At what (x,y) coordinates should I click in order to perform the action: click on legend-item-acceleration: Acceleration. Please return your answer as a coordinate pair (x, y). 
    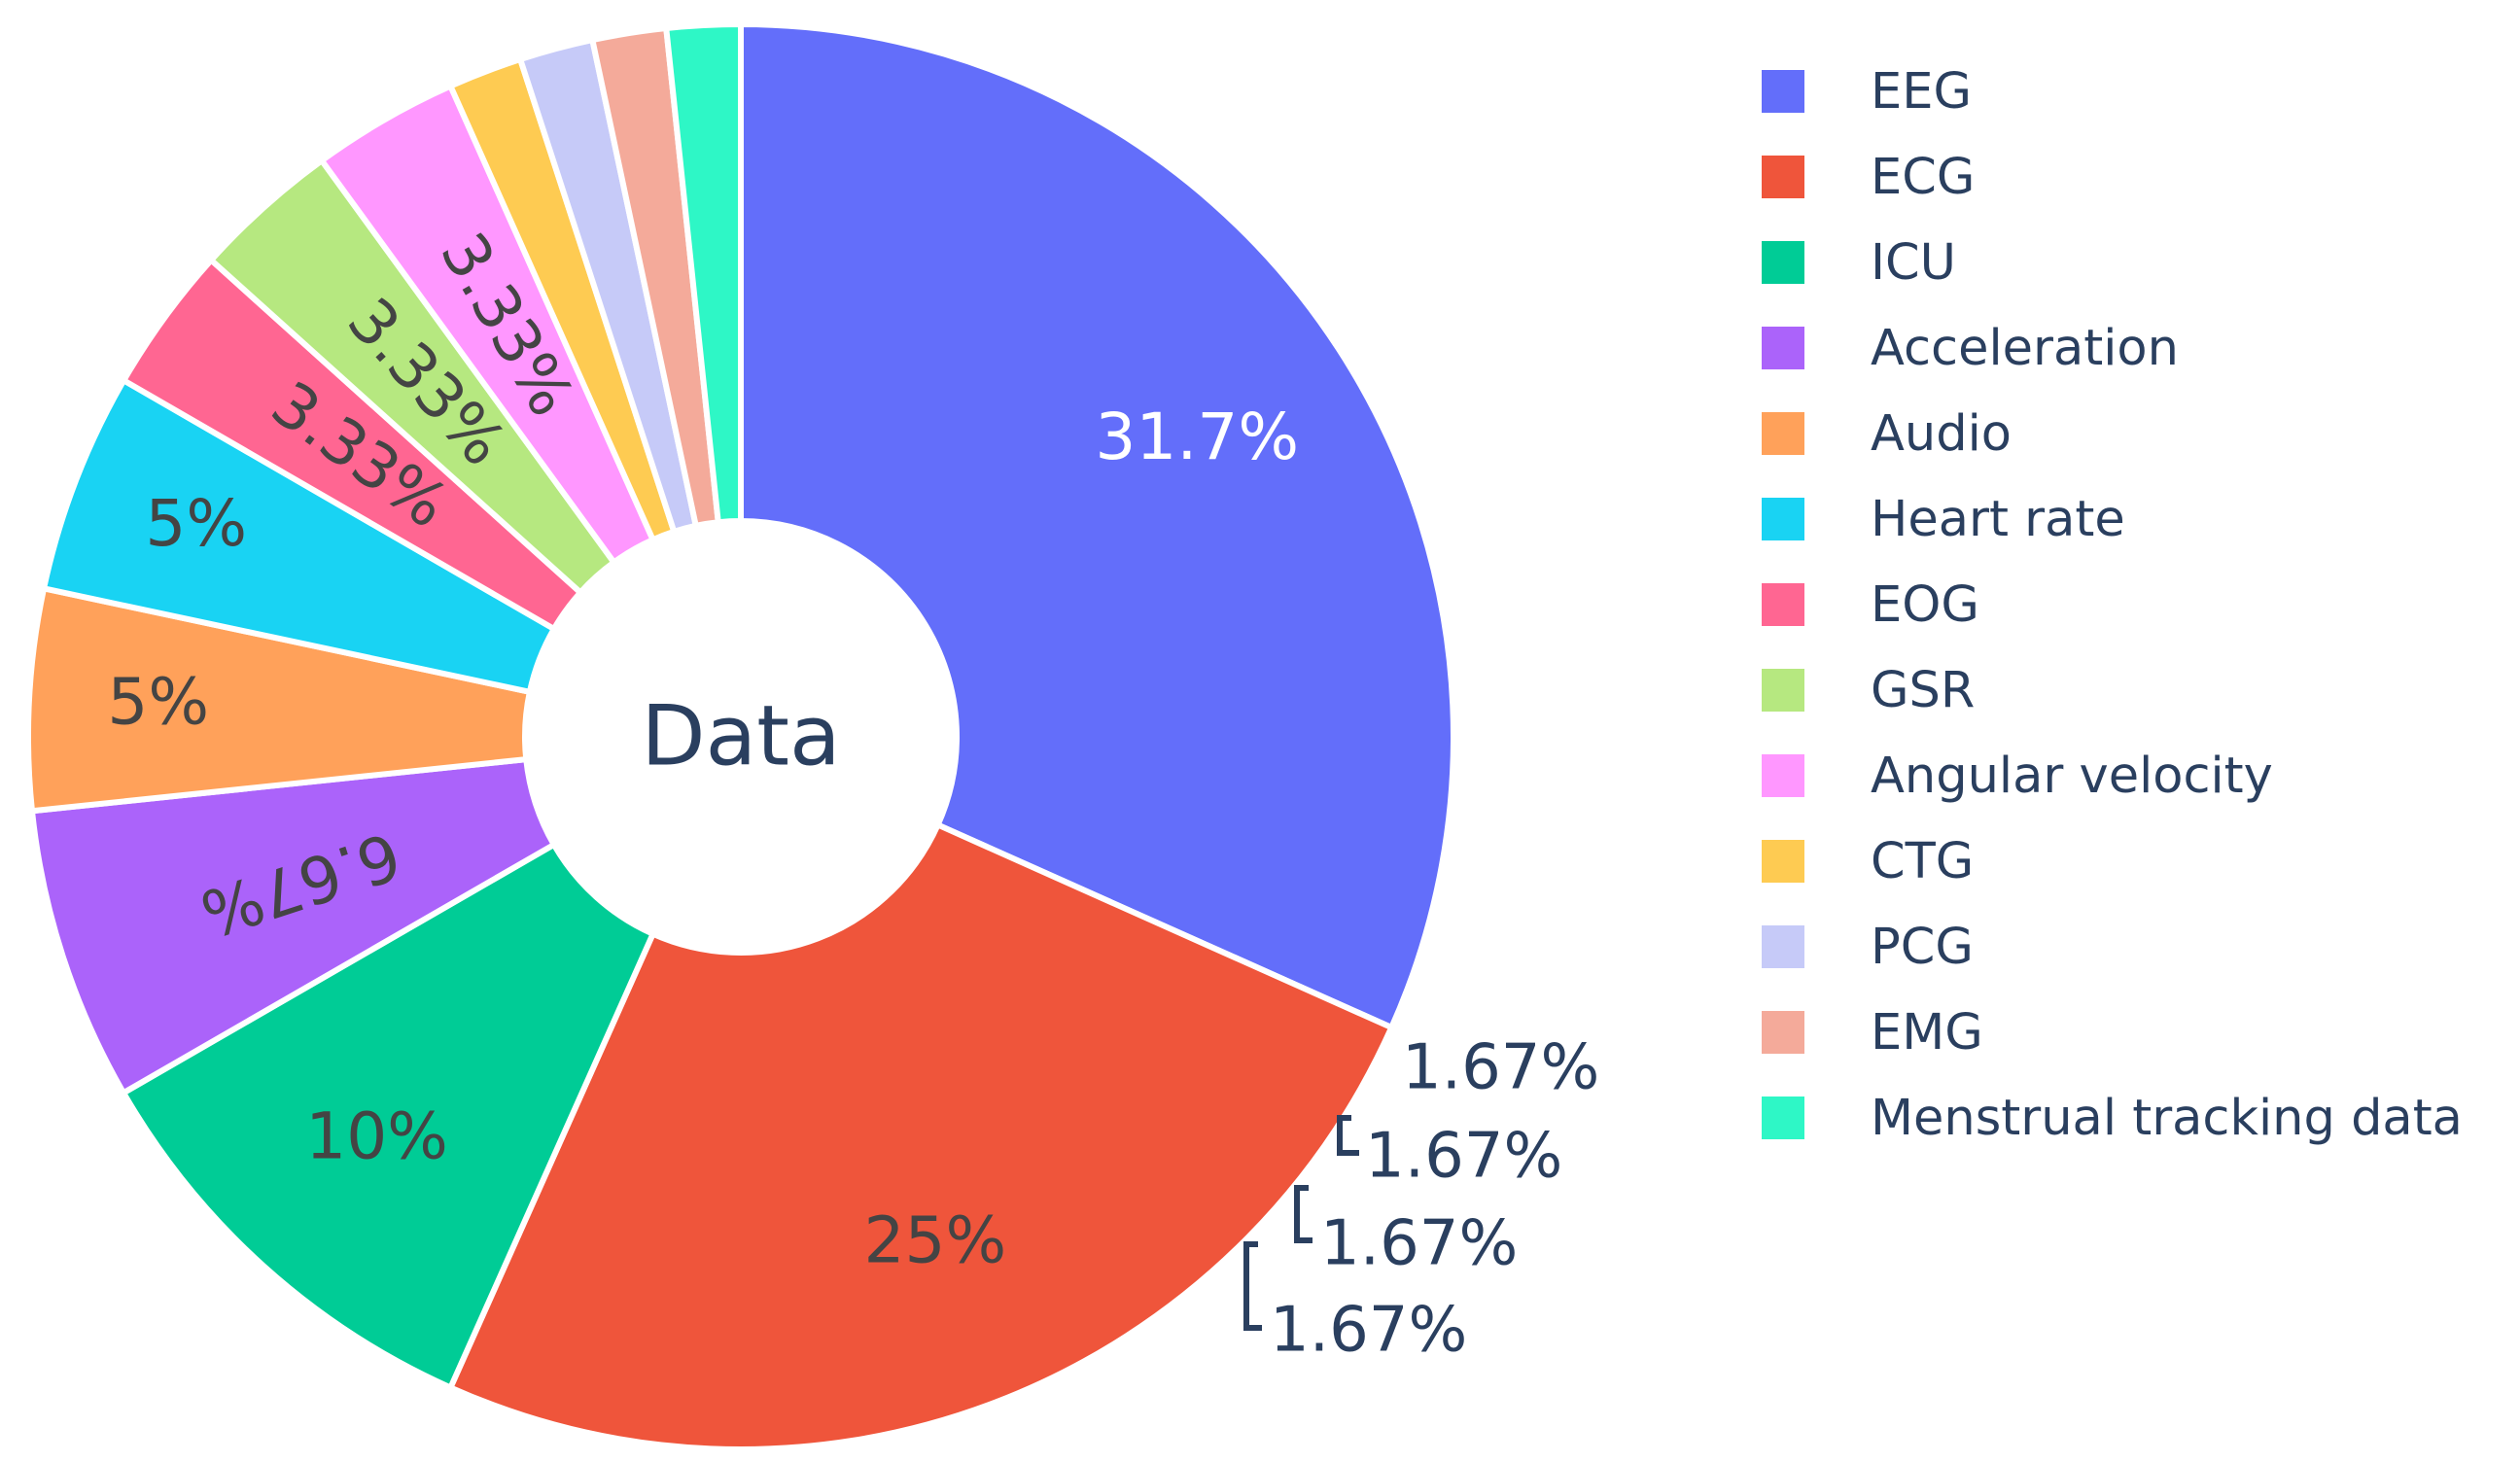
    Looking at the image, I should click on (2112, 348).